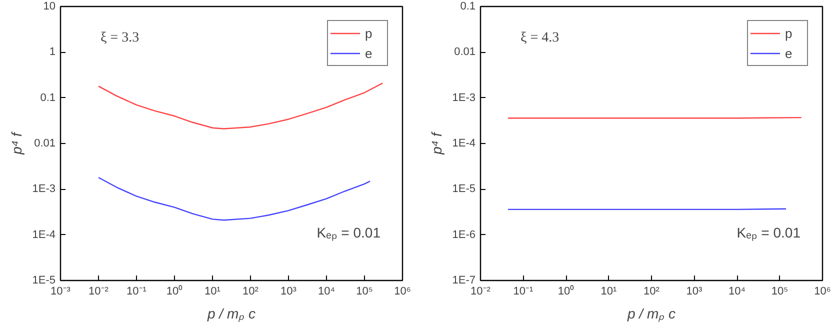 The height and width of the screenshot is (330, 840). What do you see at coordinates (60, 292) in the screenshot?
I see `x-tick-label: 10⁻³` at bounding box center [60, 292].